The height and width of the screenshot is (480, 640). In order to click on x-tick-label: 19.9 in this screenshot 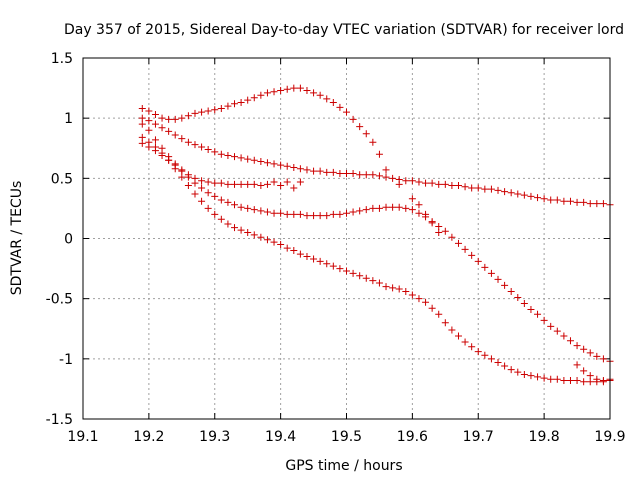, I will do `click(609, 437)`.